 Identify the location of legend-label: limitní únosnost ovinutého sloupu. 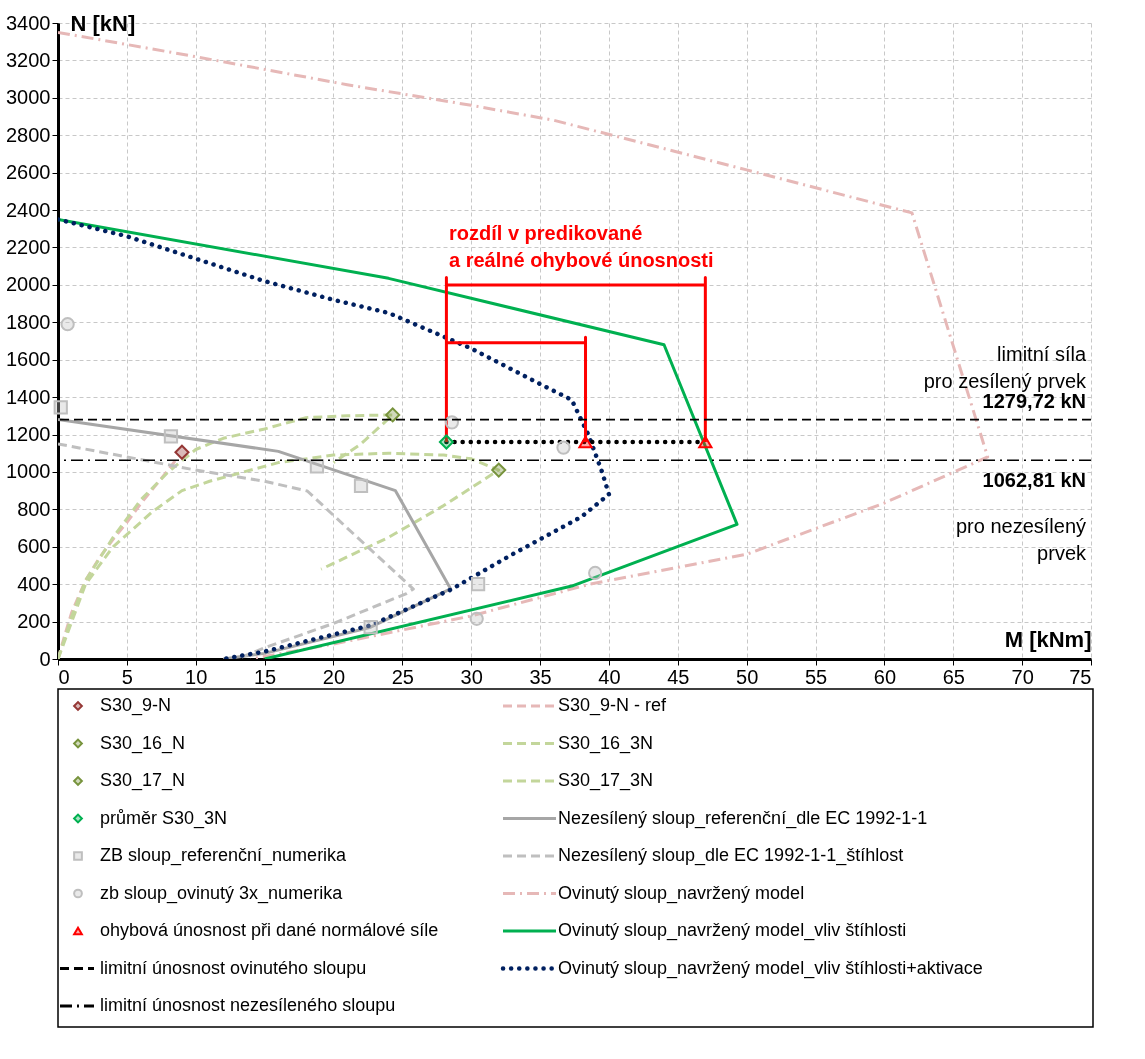
(233, 967).